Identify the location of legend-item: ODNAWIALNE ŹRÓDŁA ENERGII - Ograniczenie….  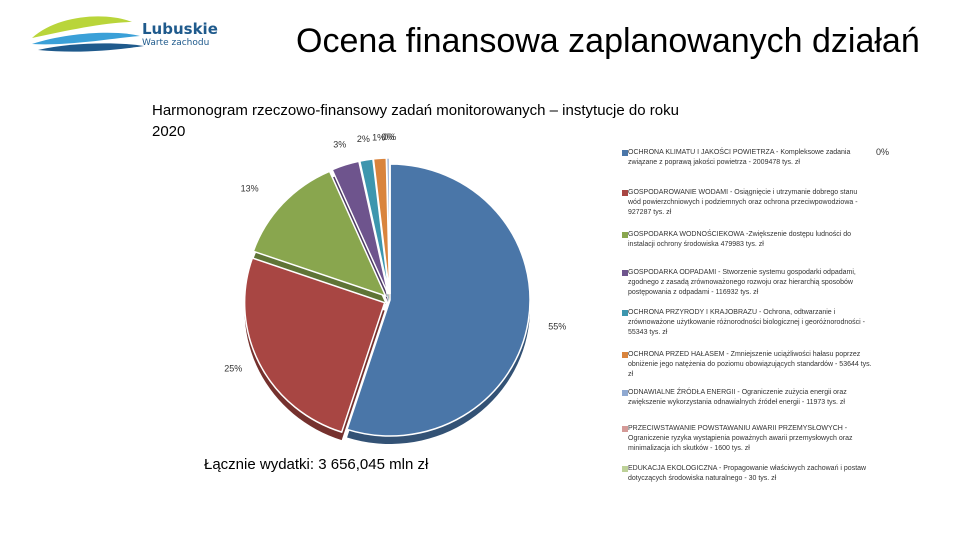
(747, 398).